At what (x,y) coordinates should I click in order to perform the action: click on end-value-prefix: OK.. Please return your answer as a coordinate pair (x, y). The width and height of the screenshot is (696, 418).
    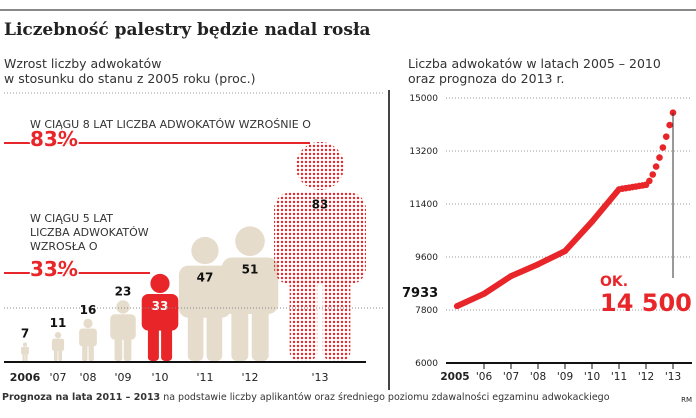
    Looking at the image, I should click on (614, 282).